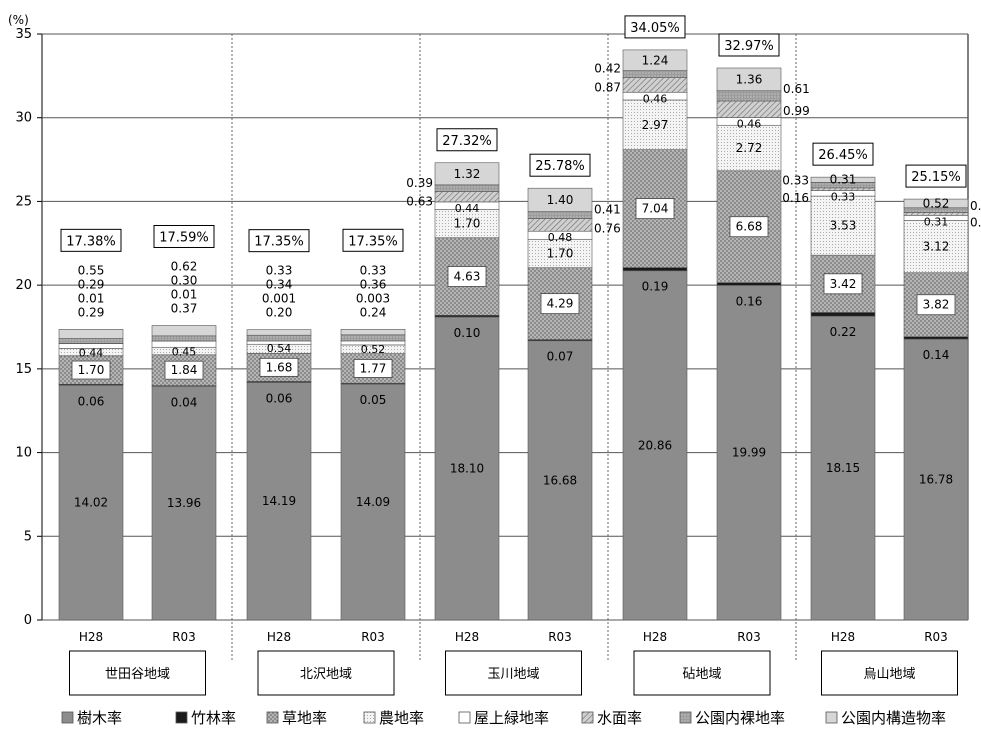 This screenshot has width=981, height=738. What do you see at coordinates (740, 718) in the screenshot?
I see `legend-label: 公園内裸地率` at bounding box center [740, 718].